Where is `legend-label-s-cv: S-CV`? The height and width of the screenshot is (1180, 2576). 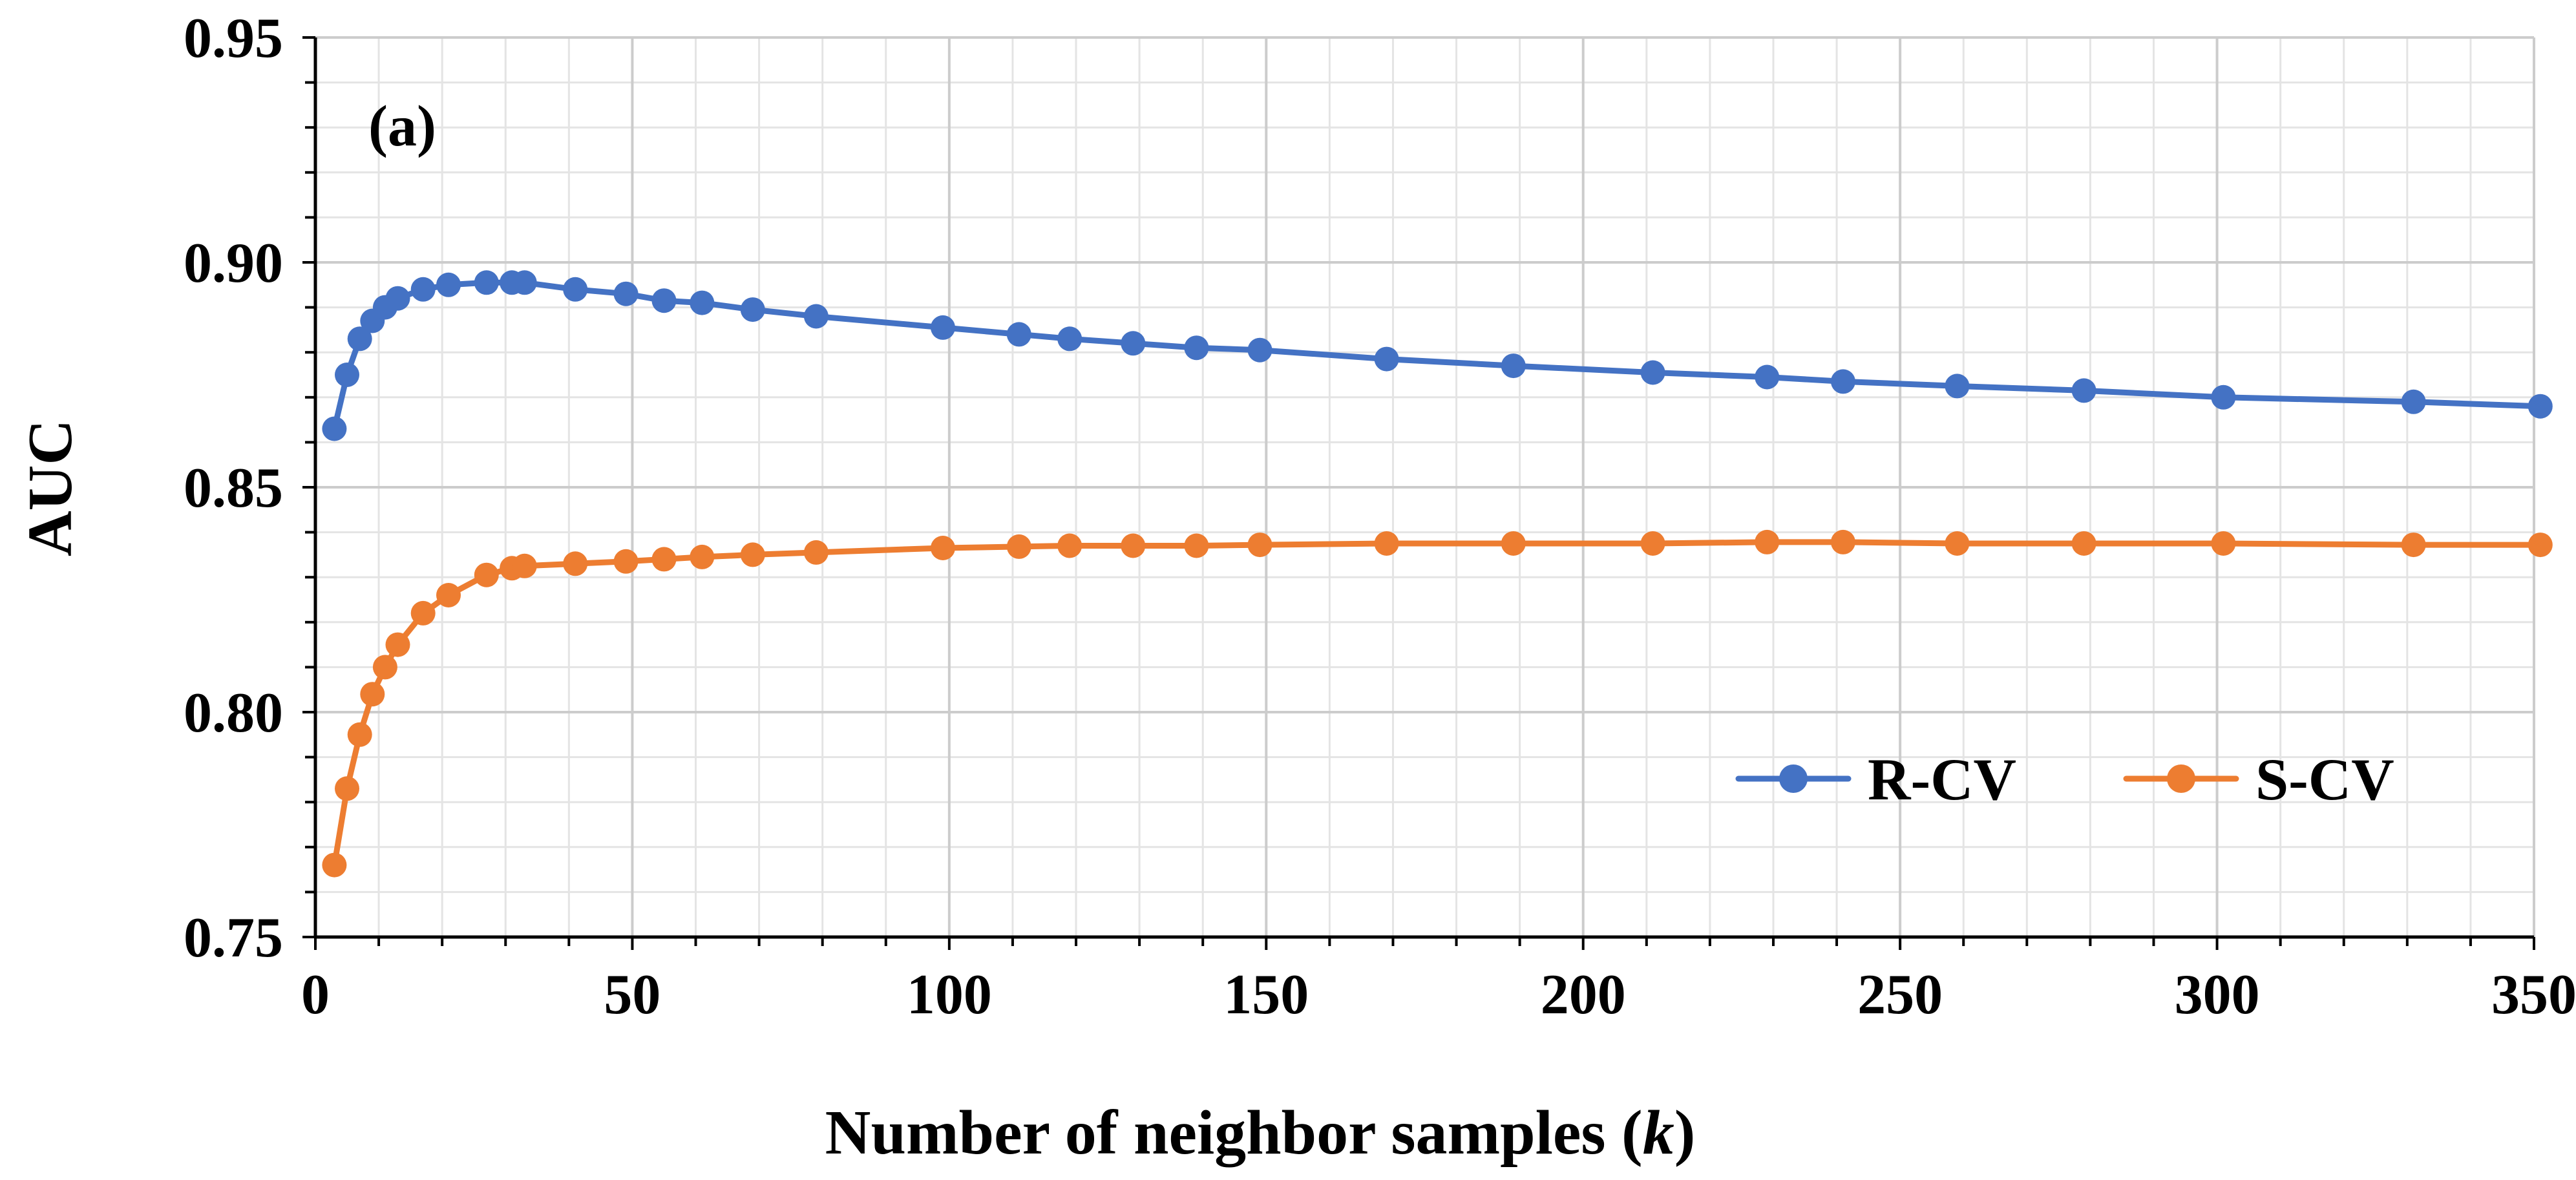 legend-label-s-cv: S-CV is located at coordinates (2324, 779).